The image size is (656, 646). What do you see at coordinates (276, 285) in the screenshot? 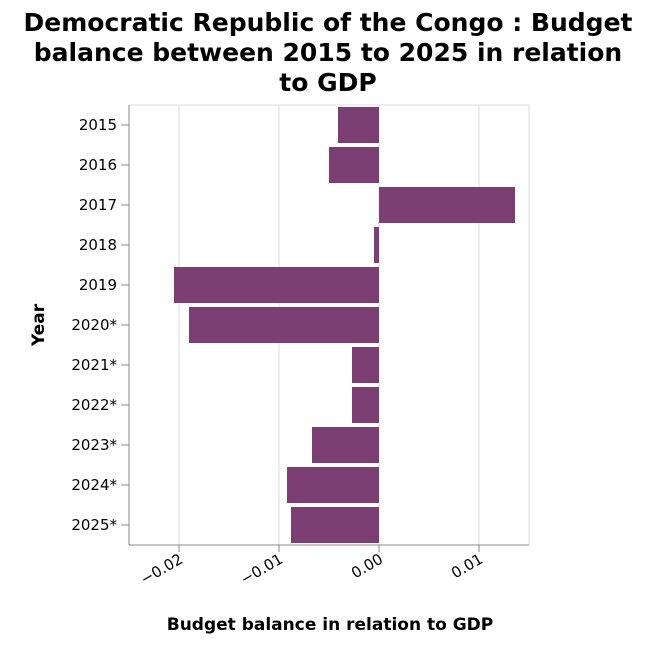
I see `bar-2019` at bounding box center [276, 285].